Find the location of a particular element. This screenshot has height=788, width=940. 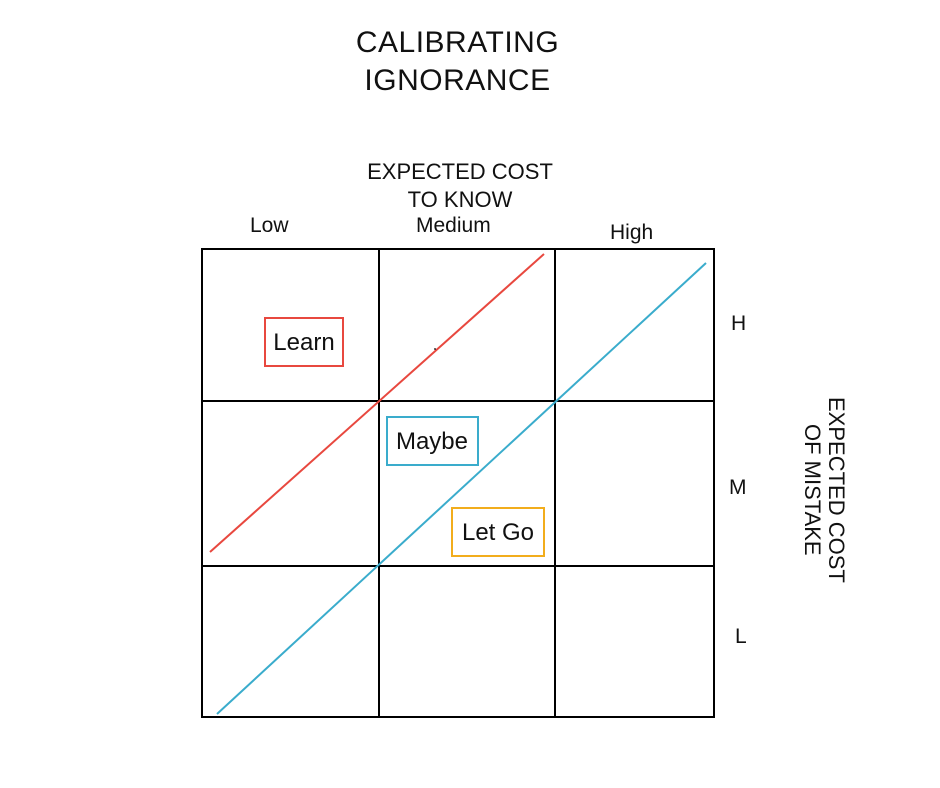

y-axis-title: EXPECTED COST OF MISTAKE is located at coordinates (824, 490).